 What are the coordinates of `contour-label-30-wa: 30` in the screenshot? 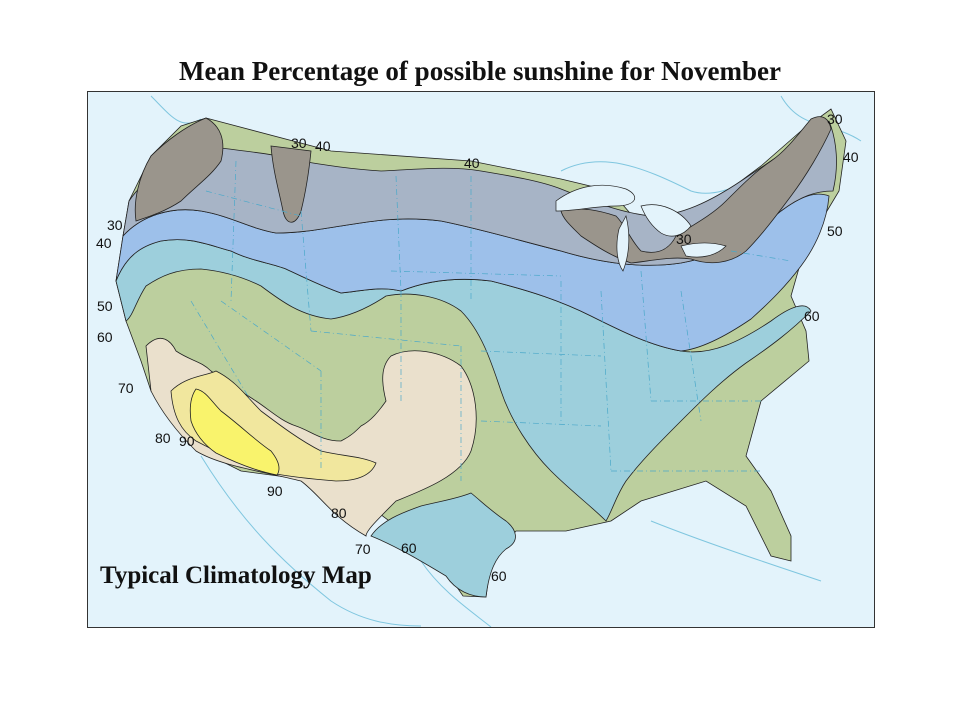 It's located at (299, 143).